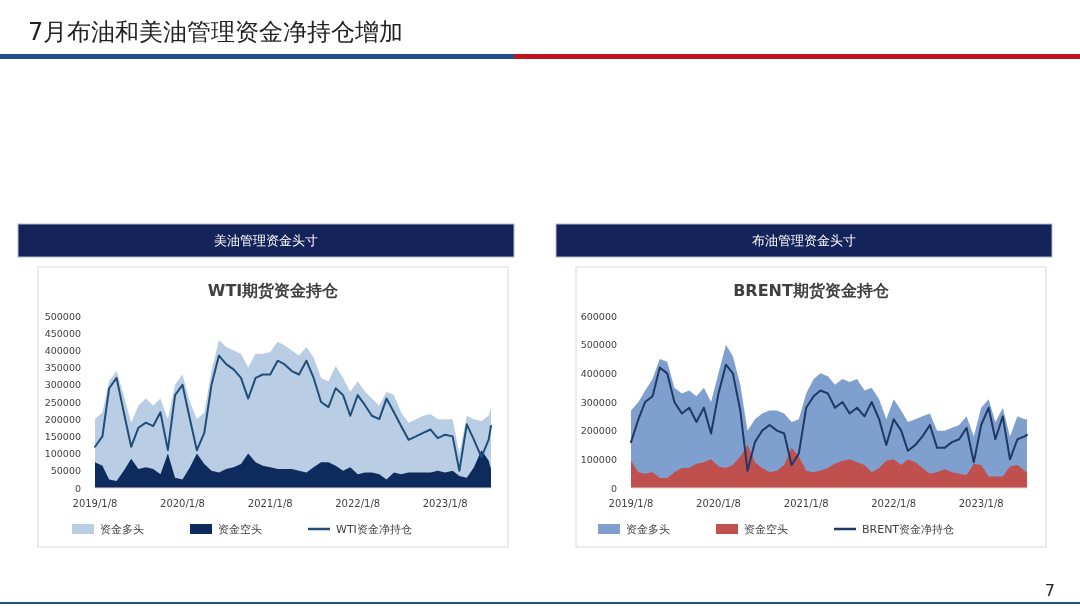  Describe the element at coordinates (62, 402) in the screenshot. I see `y-tick-label: 250000` at that location.